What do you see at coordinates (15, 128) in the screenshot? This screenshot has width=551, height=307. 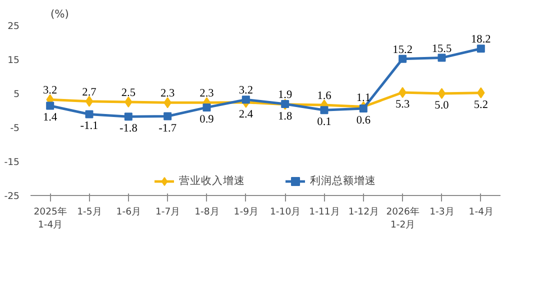 I see `y-tick-label: -5` at bounding box center [15, 128].